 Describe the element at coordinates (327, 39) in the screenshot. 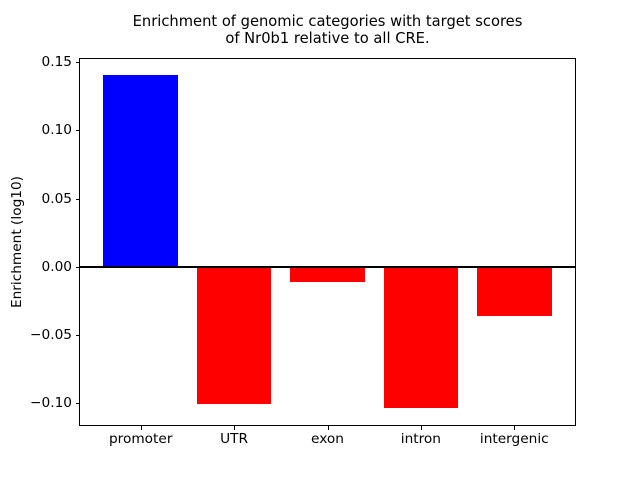

I see `chart-title-line-2: of Nr0b1 relative to all CRE.` at that location.